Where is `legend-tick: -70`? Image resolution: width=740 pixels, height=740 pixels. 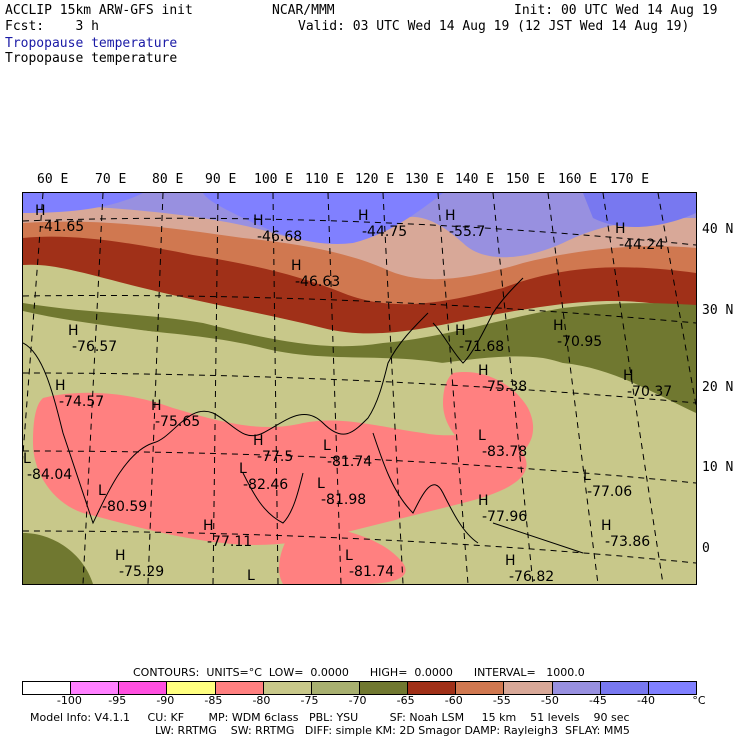
legend-tick: -70 is located at coordinates (357, 700).